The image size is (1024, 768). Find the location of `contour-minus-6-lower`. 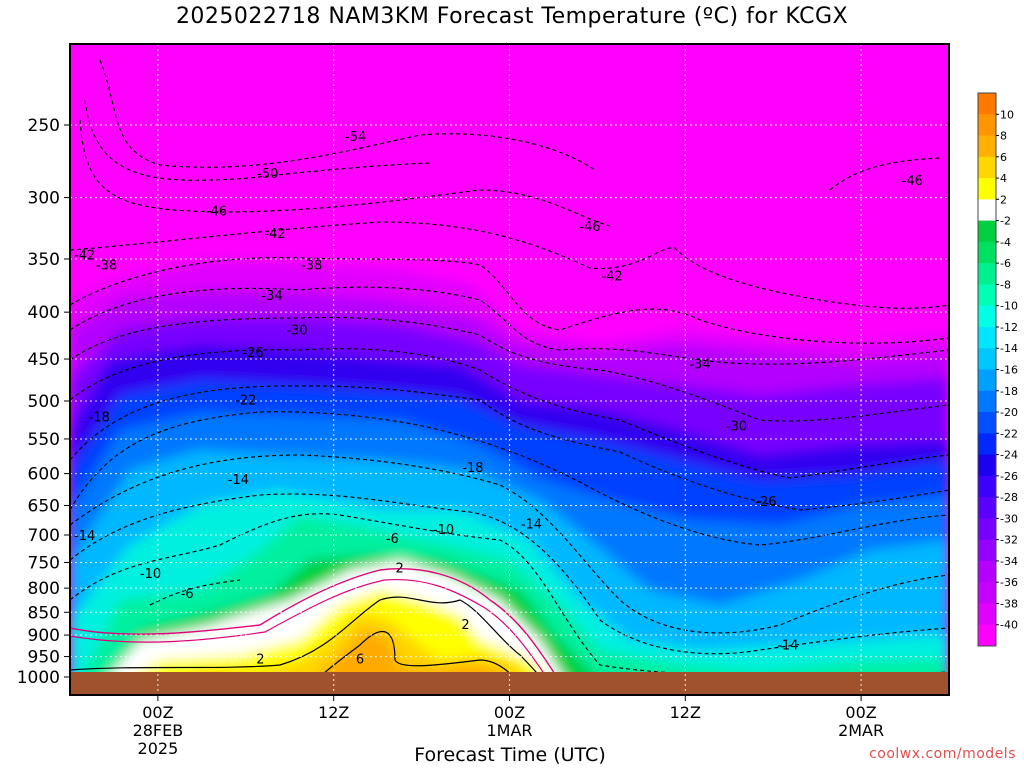

contour-minus-6-lower is located at coordinates (195, 592).